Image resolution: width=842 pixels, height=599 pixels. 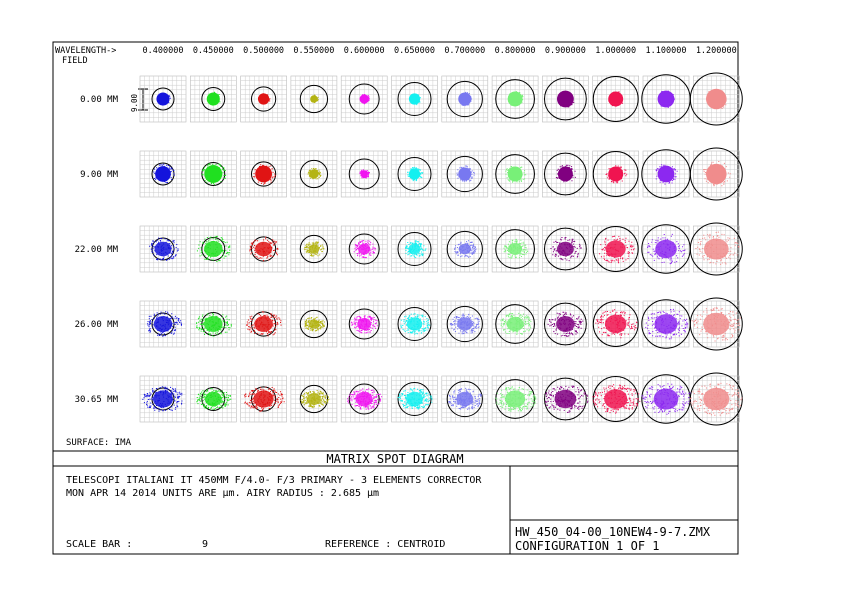 What do you see at coordinates (616, 399) in the screenshot?
I see `spot-cell-r4-c9` at bounding box center [616, 399].